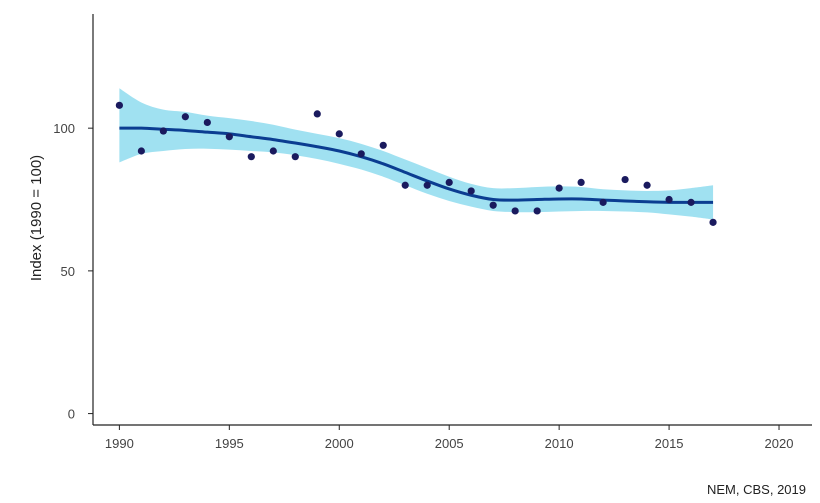 This screenshot has height=503, width=820. I want to click on x-ticks: 1990 1995 2000 2005 2010 2015 2020, so click(449, 438).